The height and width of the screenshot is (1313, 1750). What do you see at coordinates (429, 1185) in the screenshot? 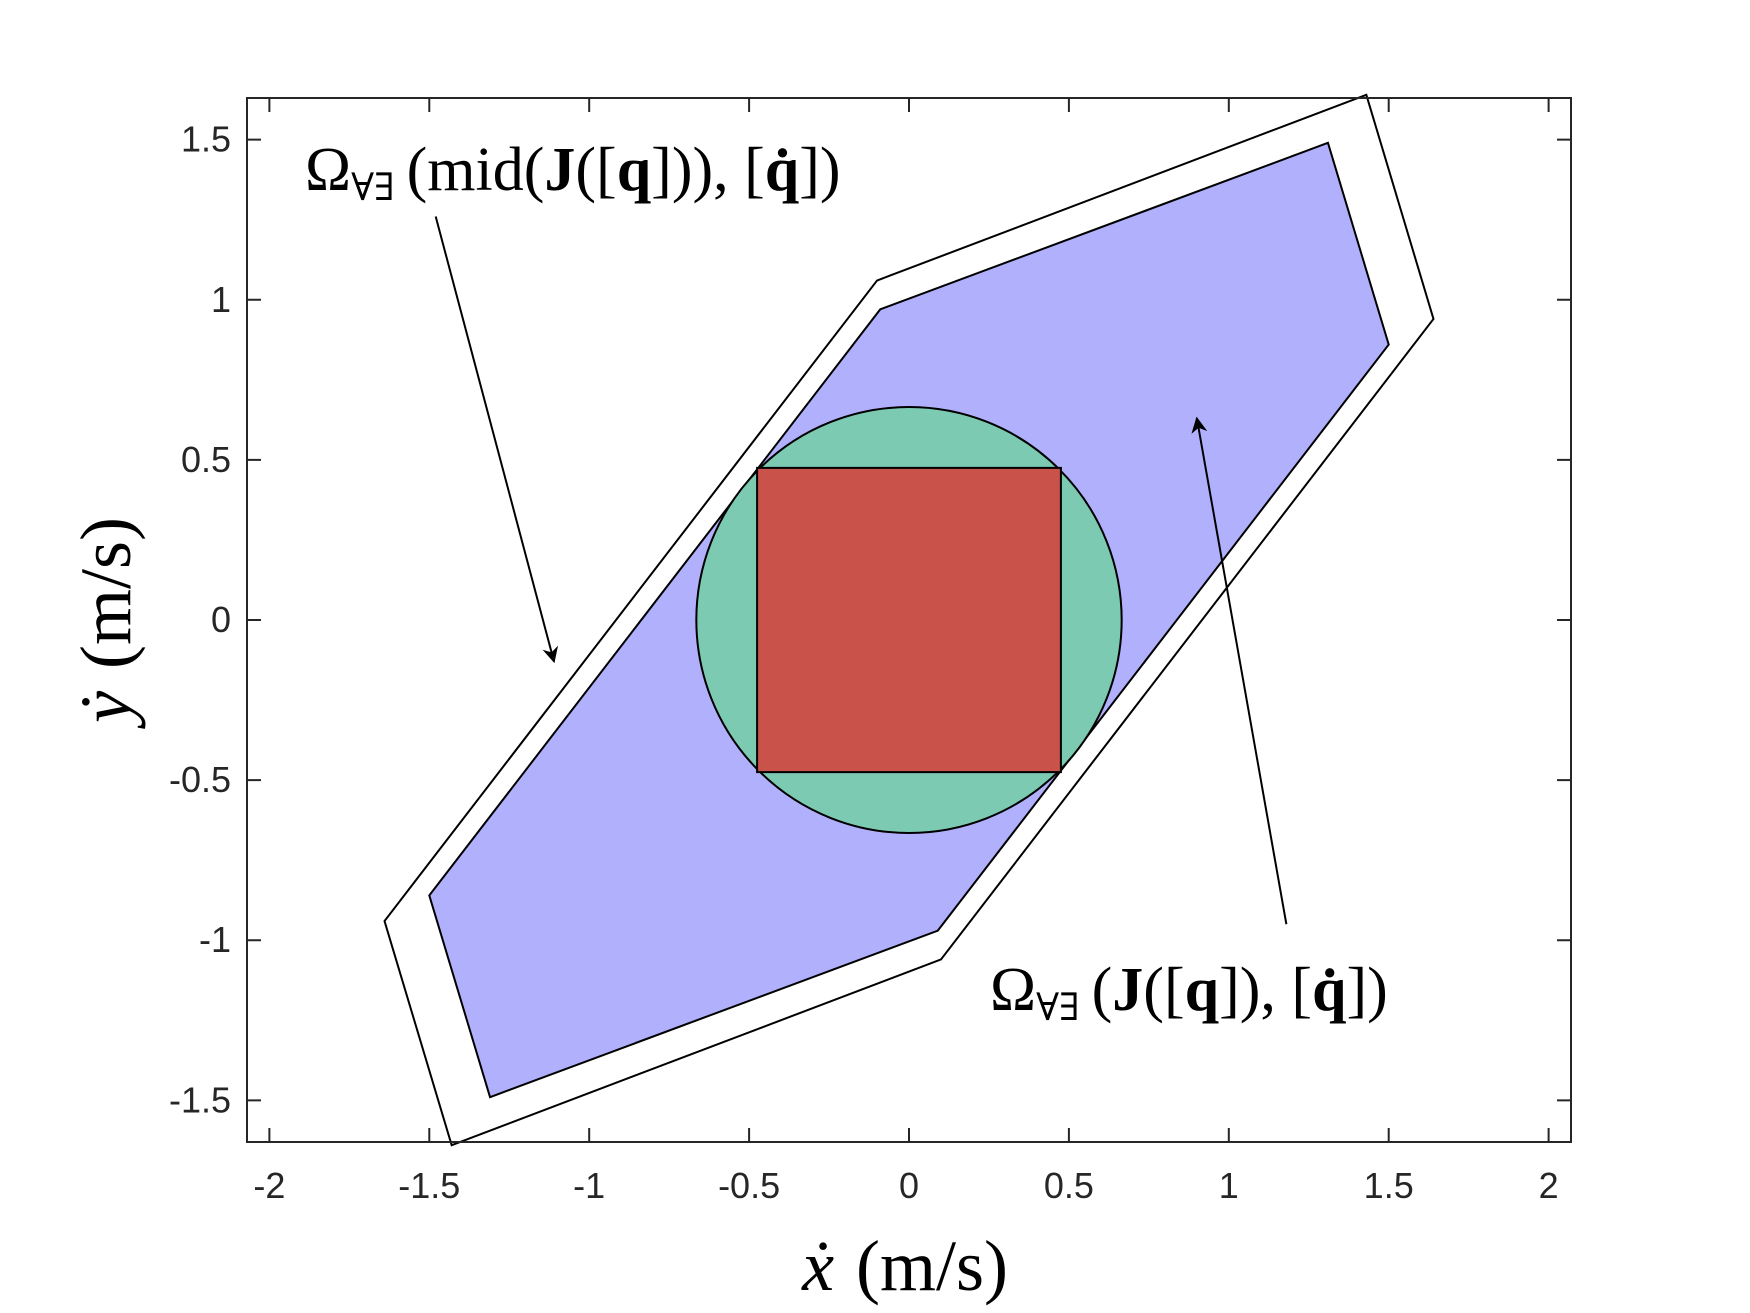
I see `x-tick-label: -1.5` at bounding box center [429, 1185].